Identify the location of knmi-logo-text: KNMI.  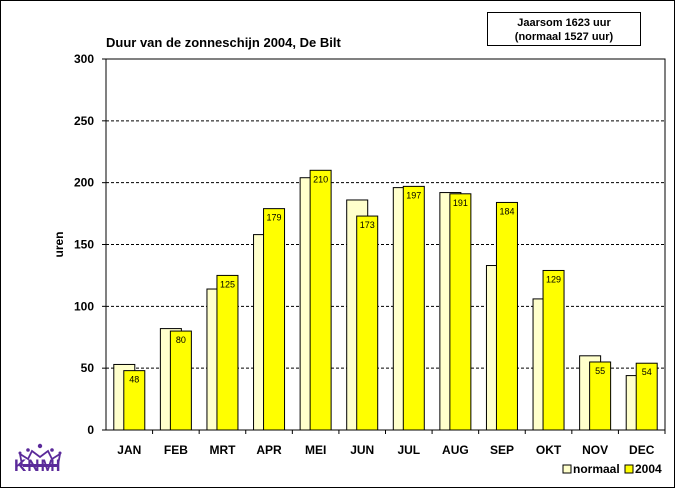
(38, 465).